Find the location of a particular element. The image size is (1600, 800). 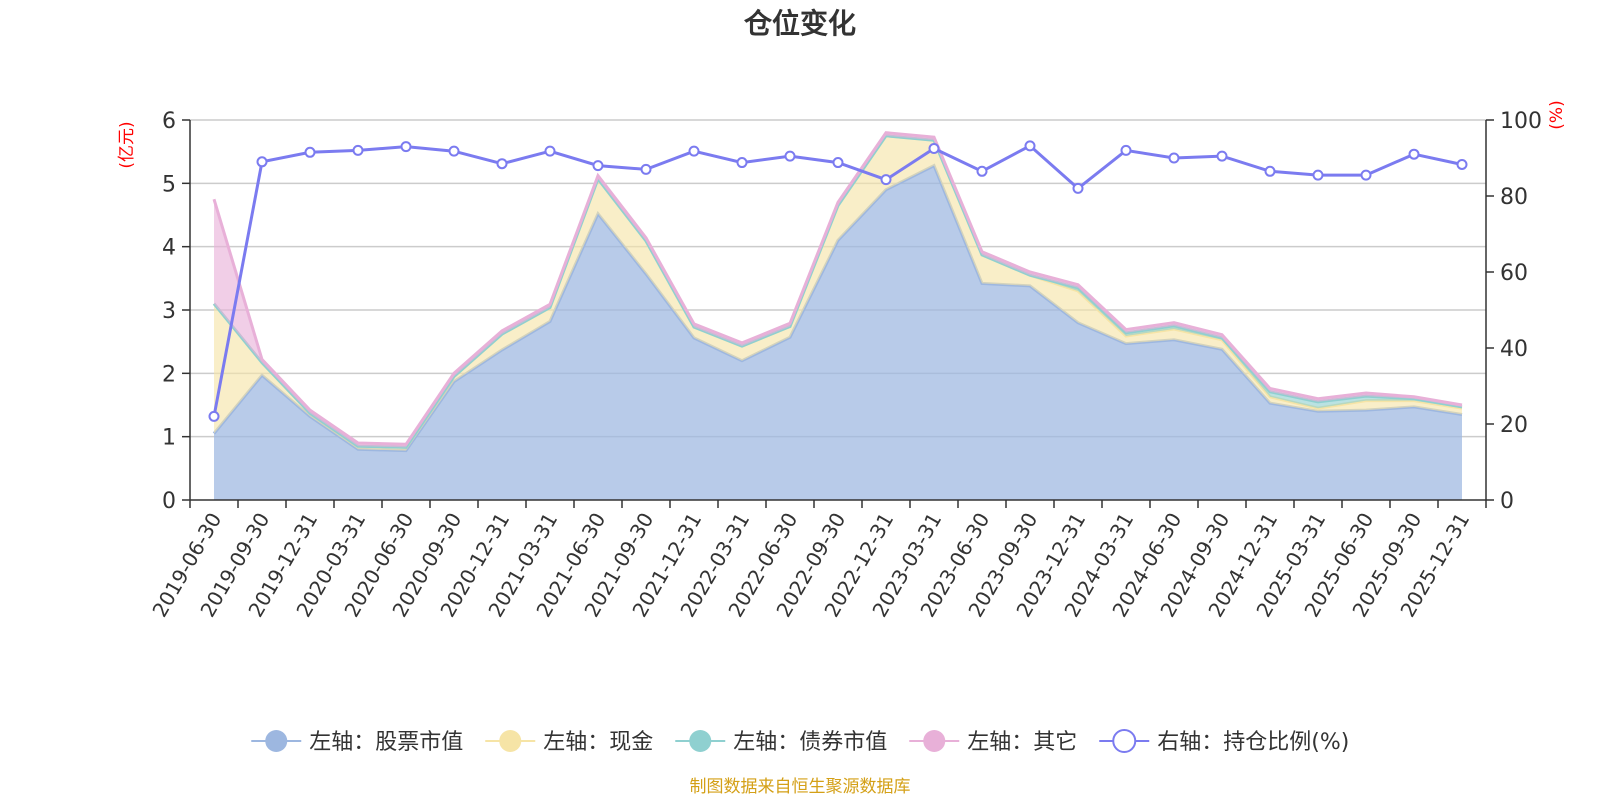

right-axis-tick-label: 80 is located at coordinates (1514, 197).